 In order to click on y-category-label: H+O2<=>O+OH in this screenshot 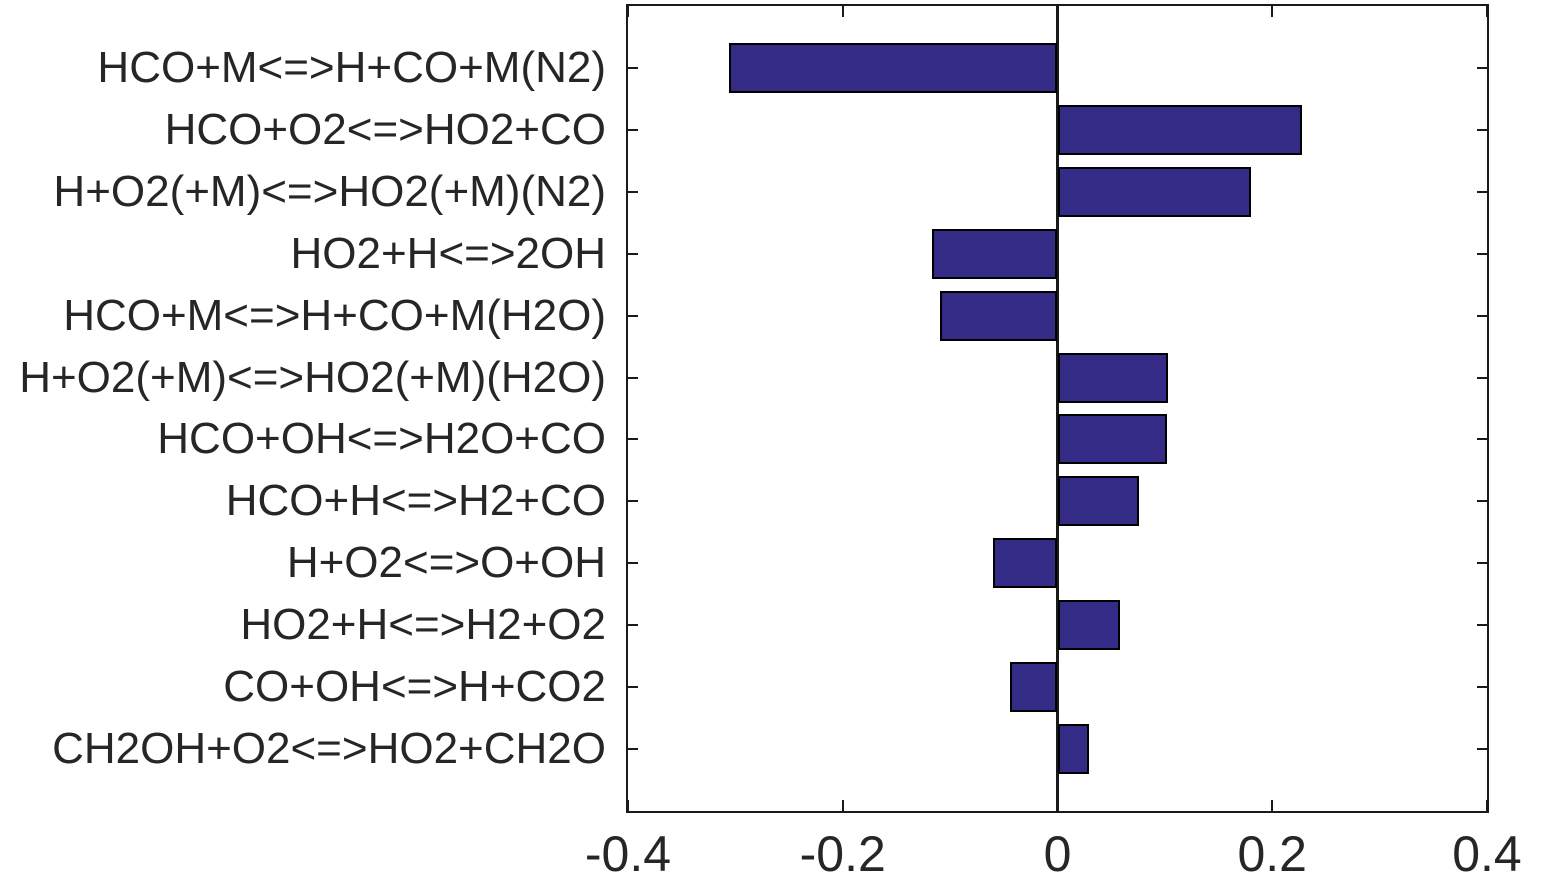, I will do `click(446, 563)`.